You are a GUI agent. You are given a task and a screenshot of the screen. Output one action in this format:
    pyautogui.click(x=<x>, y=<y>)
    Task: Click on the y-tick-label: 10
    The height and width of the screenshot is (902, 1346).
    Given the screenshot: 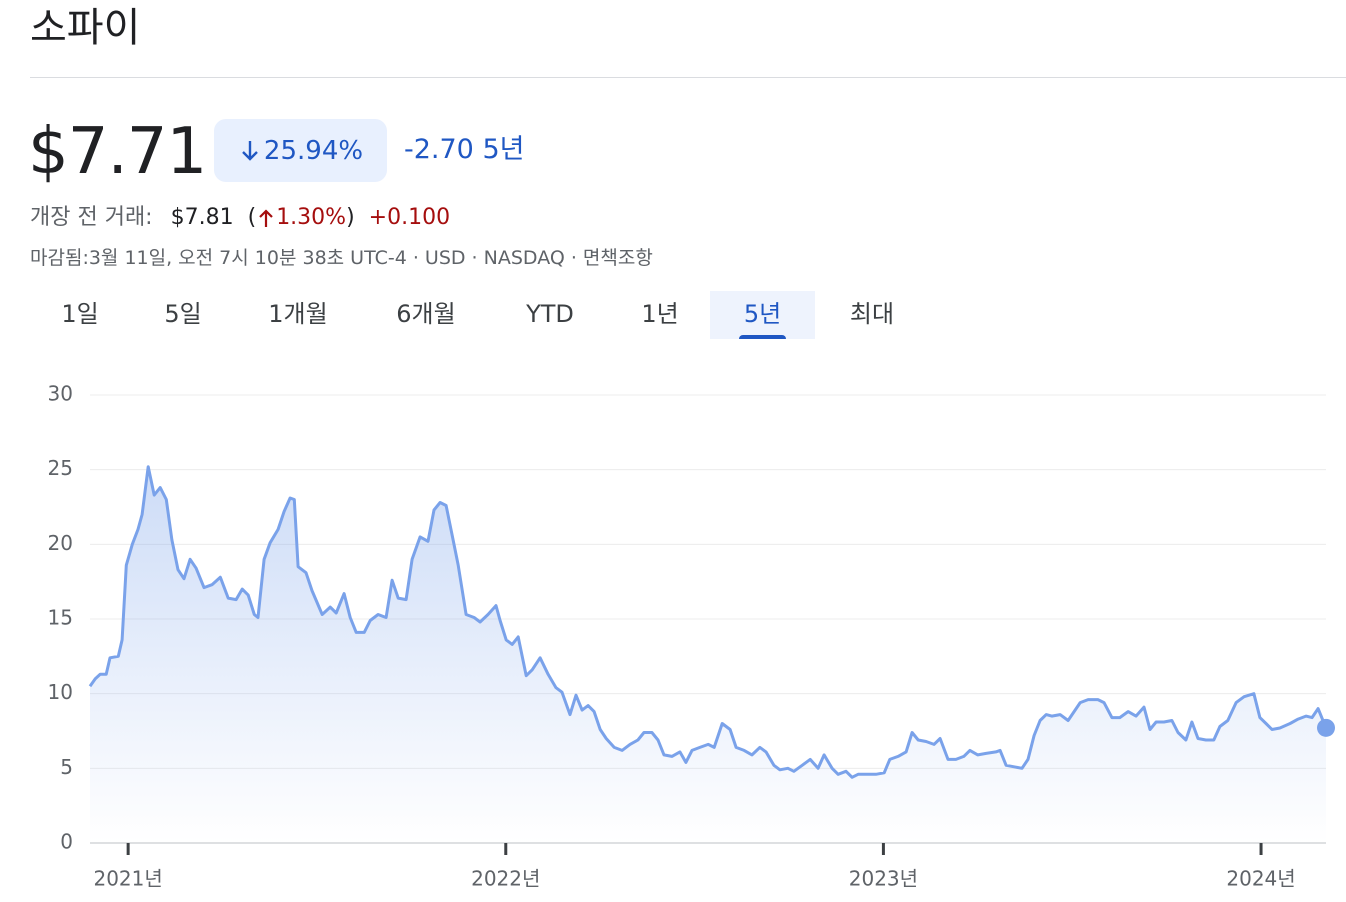 What is the action you would take?
    pyautogui.click(x=60, y=692)
    